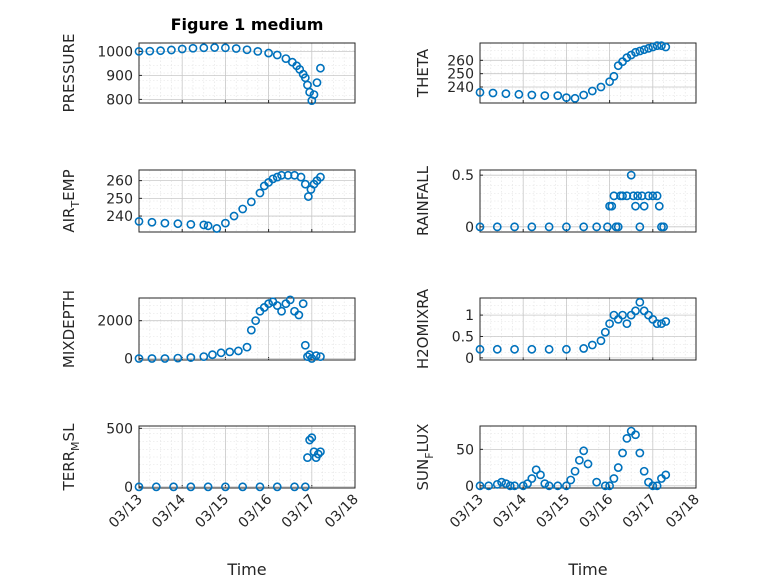 The height and width of the screenshot is (583, 778). Describe the element at coordinates (119, 100) in the screenshot. I see `y-tick-label: 800` at that location.